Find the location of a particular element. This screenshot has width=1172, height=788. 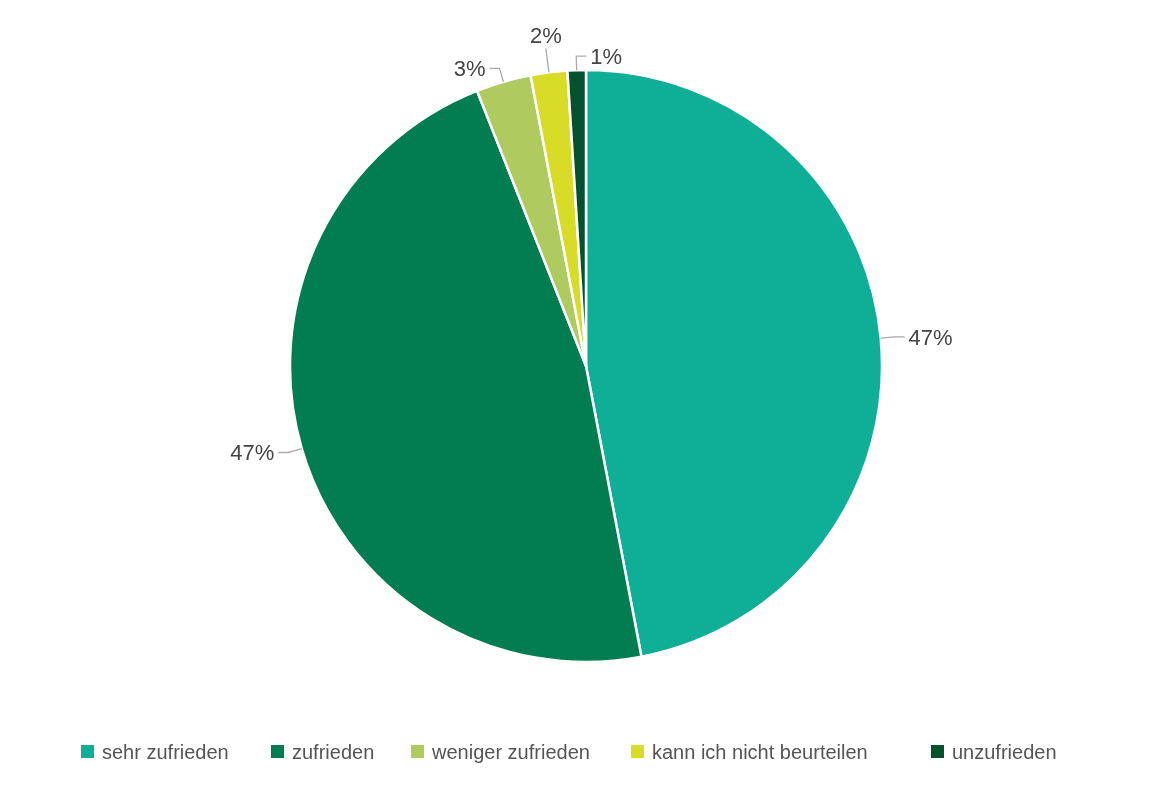

legend-label: kann ich nicht beurteilen is located at coordinates (760, 752).